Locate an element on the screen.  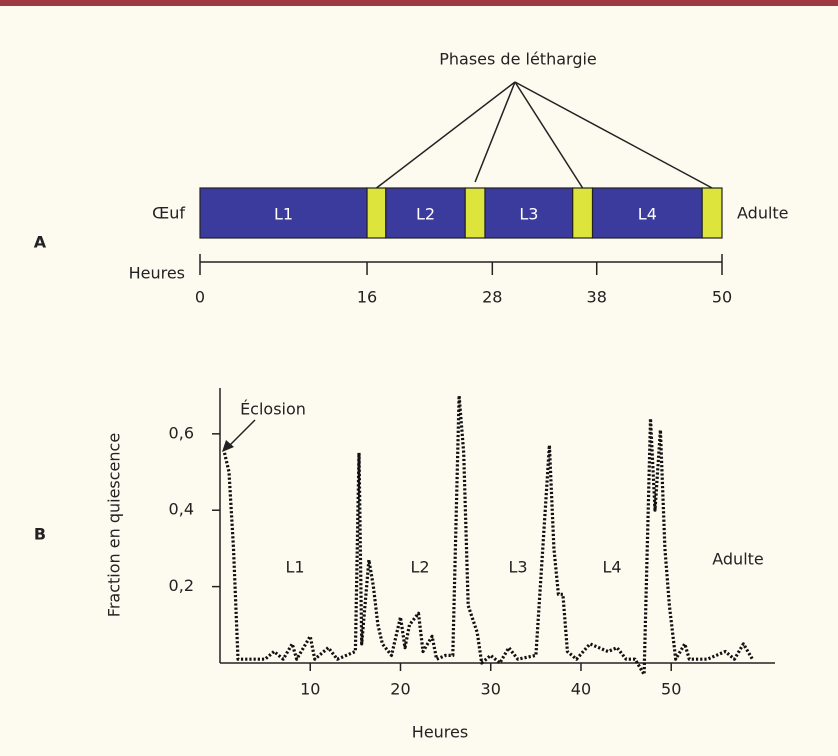
arrow is located at coordinates (241, 434).